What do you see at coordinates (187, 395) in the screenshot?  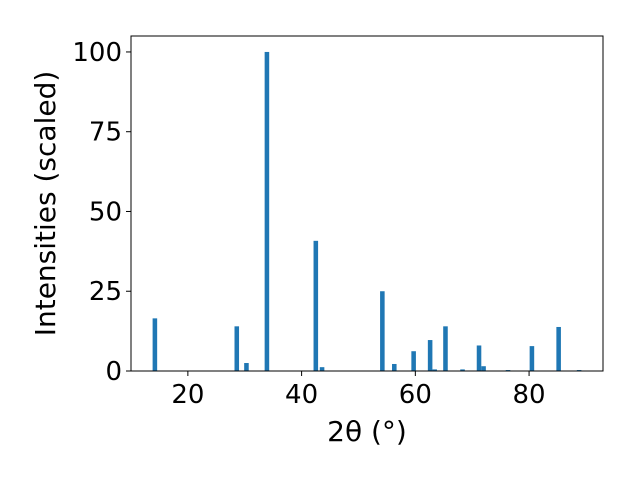 I see `x-tick-label: 20` at bounding box center [187, 395].